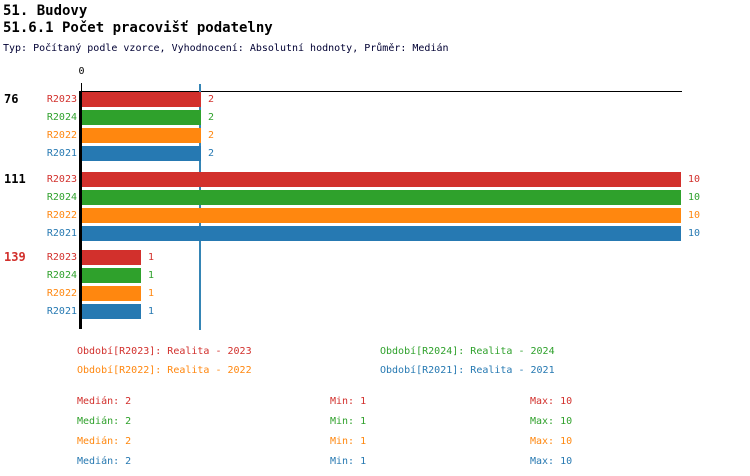 The width and height of the screenshot is (750, 476). What do you see at coordinates (164, 370) in the screenshot?
I see `legend-item: Období[R2022]: Realita - 2022` at bounding box center [164, 370].